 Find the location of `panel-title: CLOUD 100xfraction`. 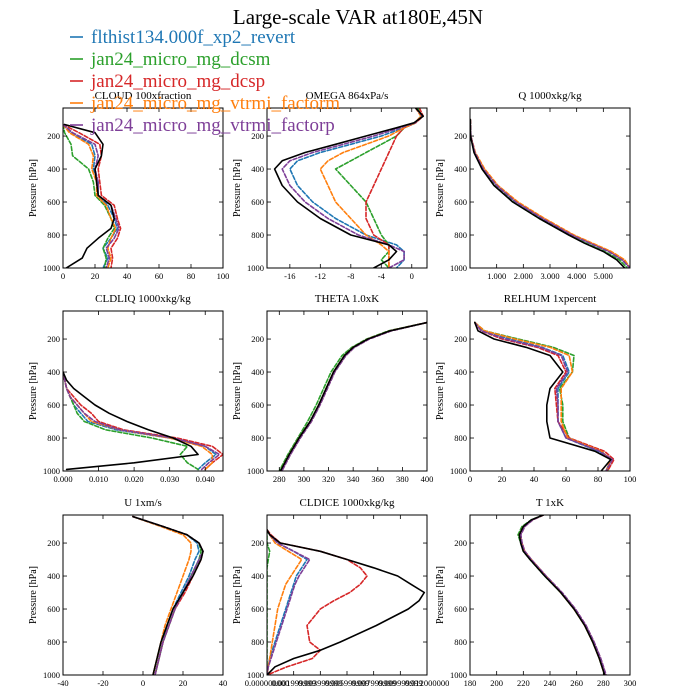

panel-title: CLOUD 100xfraction is located at coordinates (143, 96).